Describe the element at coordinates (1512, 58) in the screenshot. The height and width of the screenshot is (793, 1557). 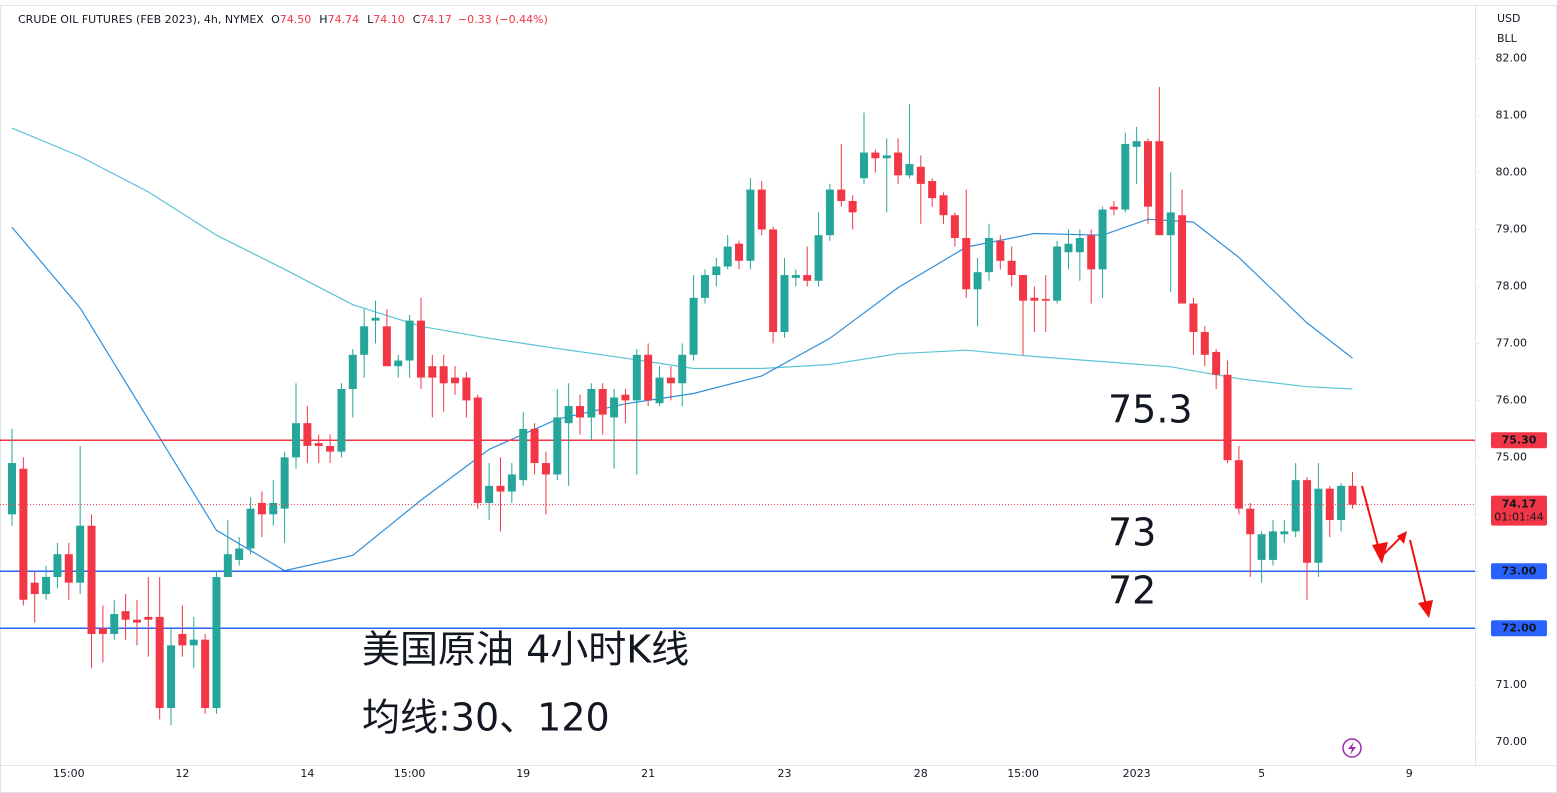
I see `y-tick-label: 82.00` at that location.